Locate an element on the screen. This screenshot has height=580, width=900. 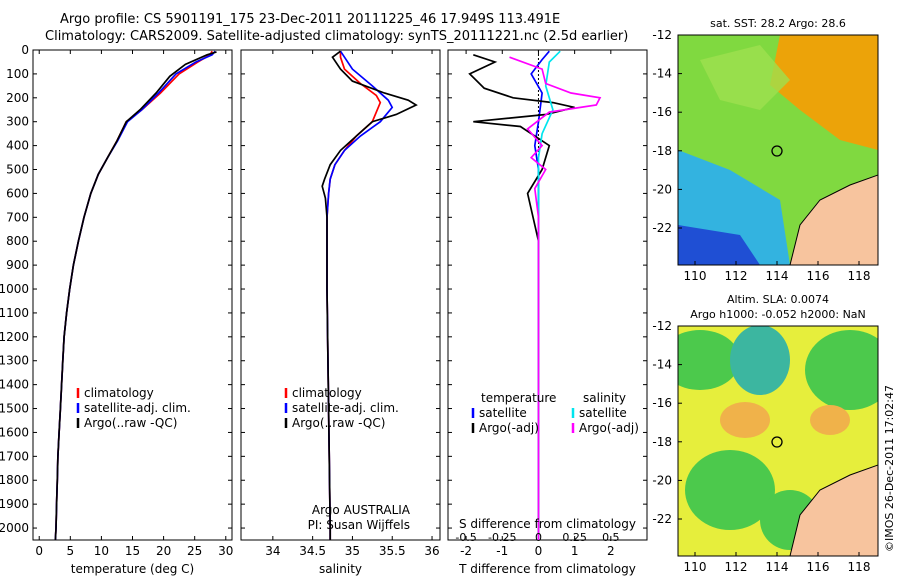
x-tick-label: 20 is located at coordinates (163, 551).